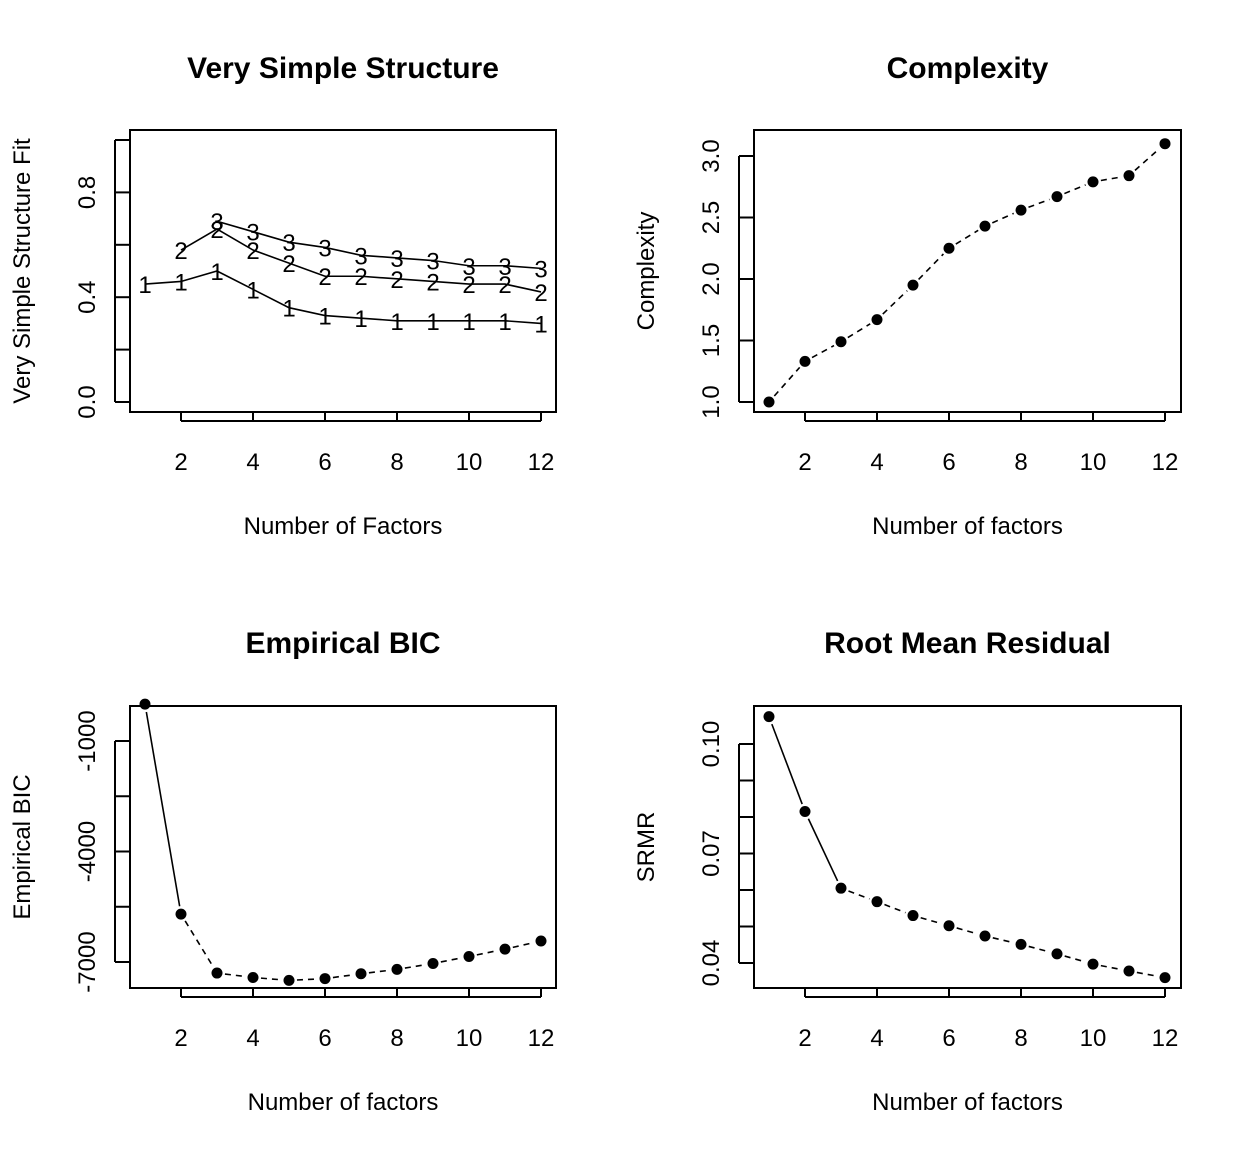  What do you see at coordinates (342, 298) in the screenshot?
I see `series-1: 1 1 111 1 1 1 1 1 1 1` at bounding box center [342, 298].